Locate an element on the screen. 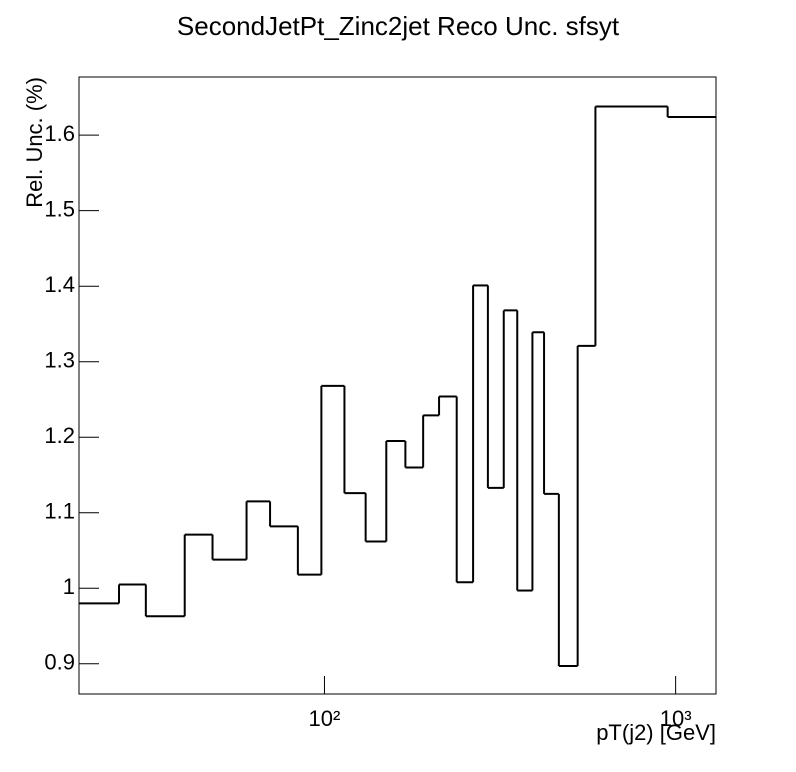 The image size is (796, 772). chart-title: SecondJetPt_Zinc2jet Reco Unc. sfsyt is located at coordinates (398, 26).